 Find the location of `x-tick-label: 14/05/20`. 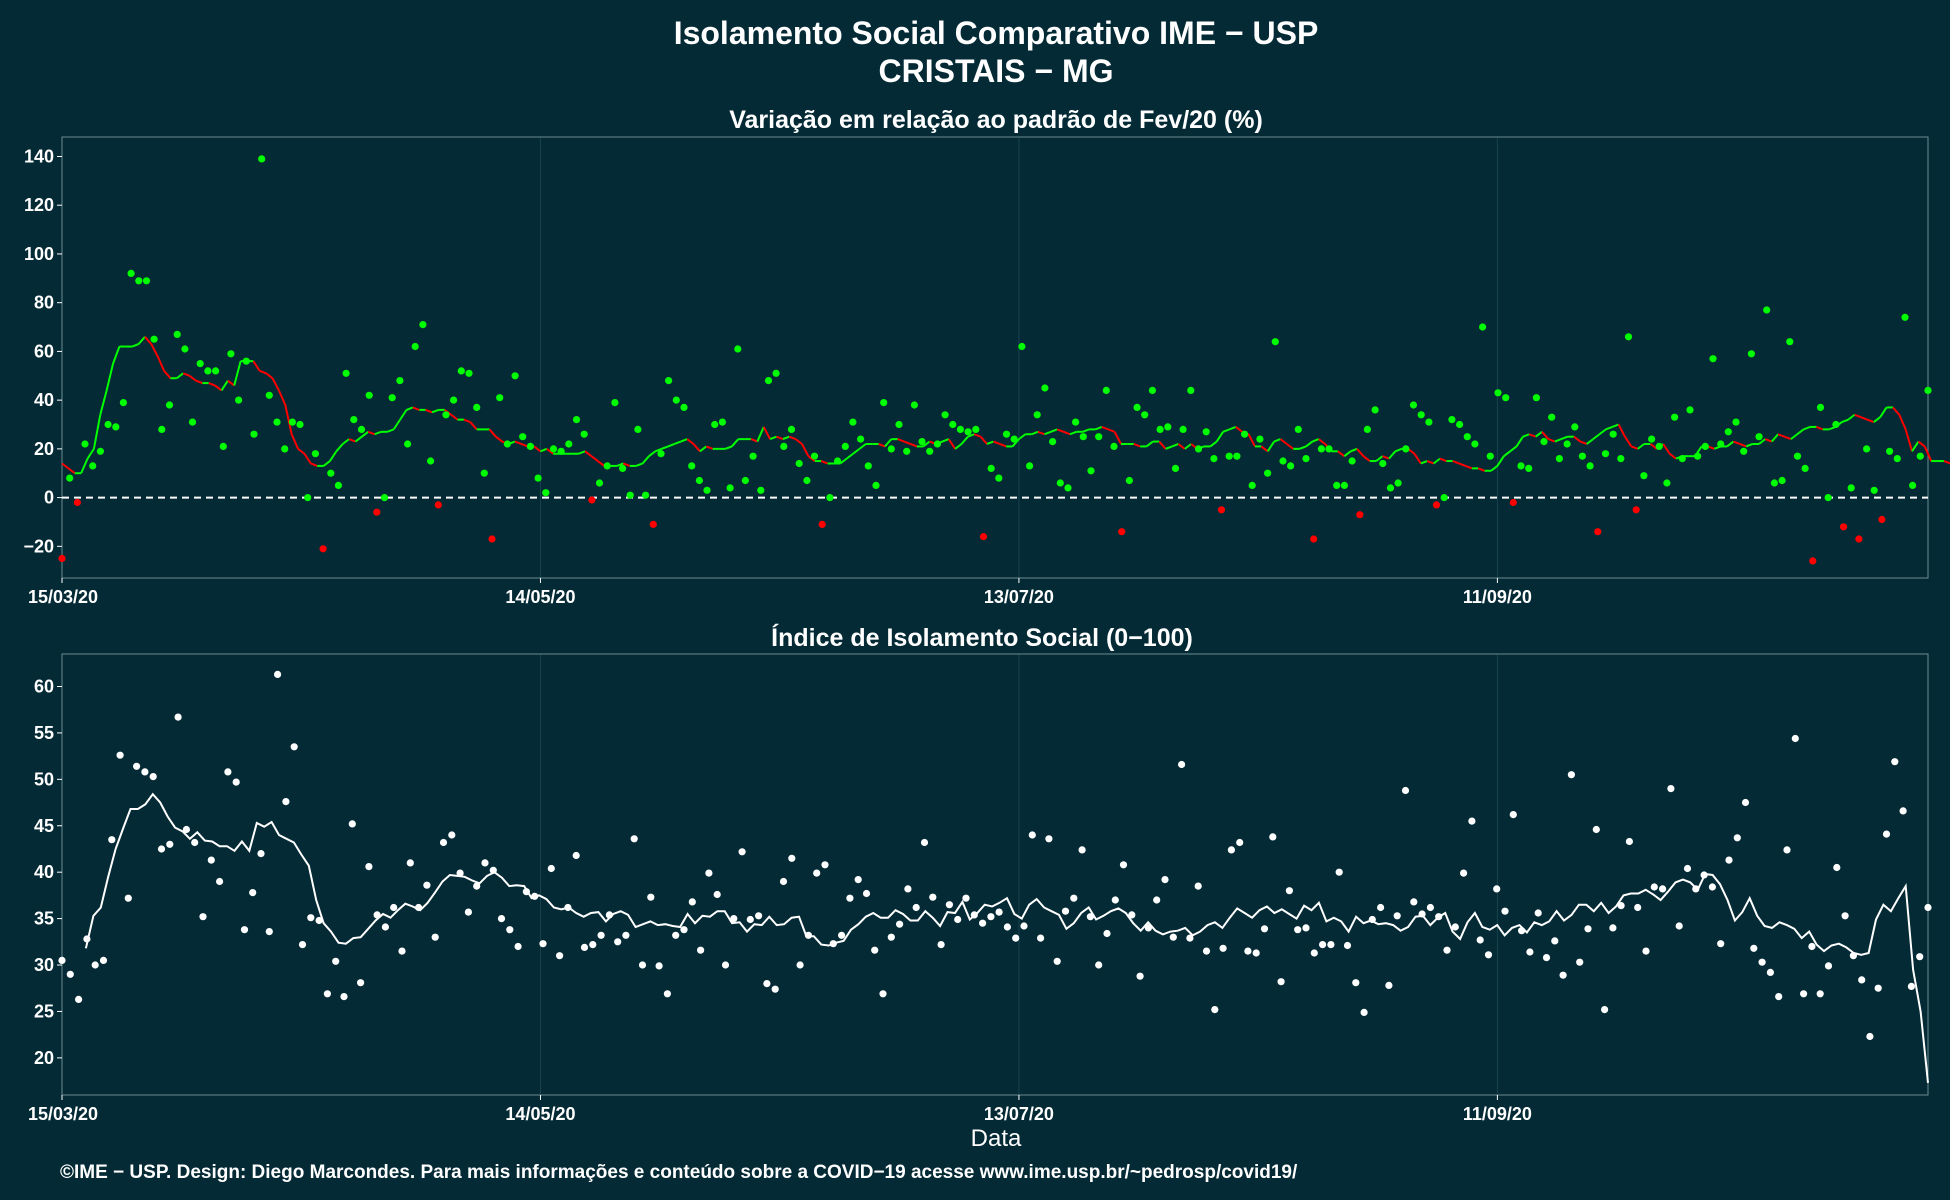

x-tick-label: 14/05/20 is located at coordinates (540, 597).